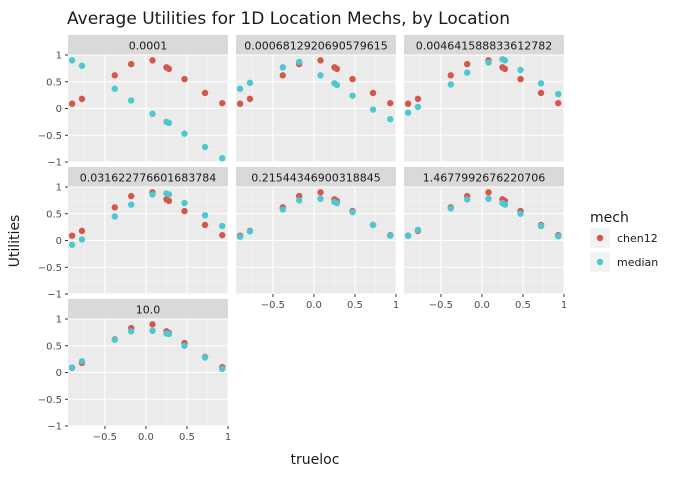  I want to click on legend: mech chen12 median, so click(624, 241).